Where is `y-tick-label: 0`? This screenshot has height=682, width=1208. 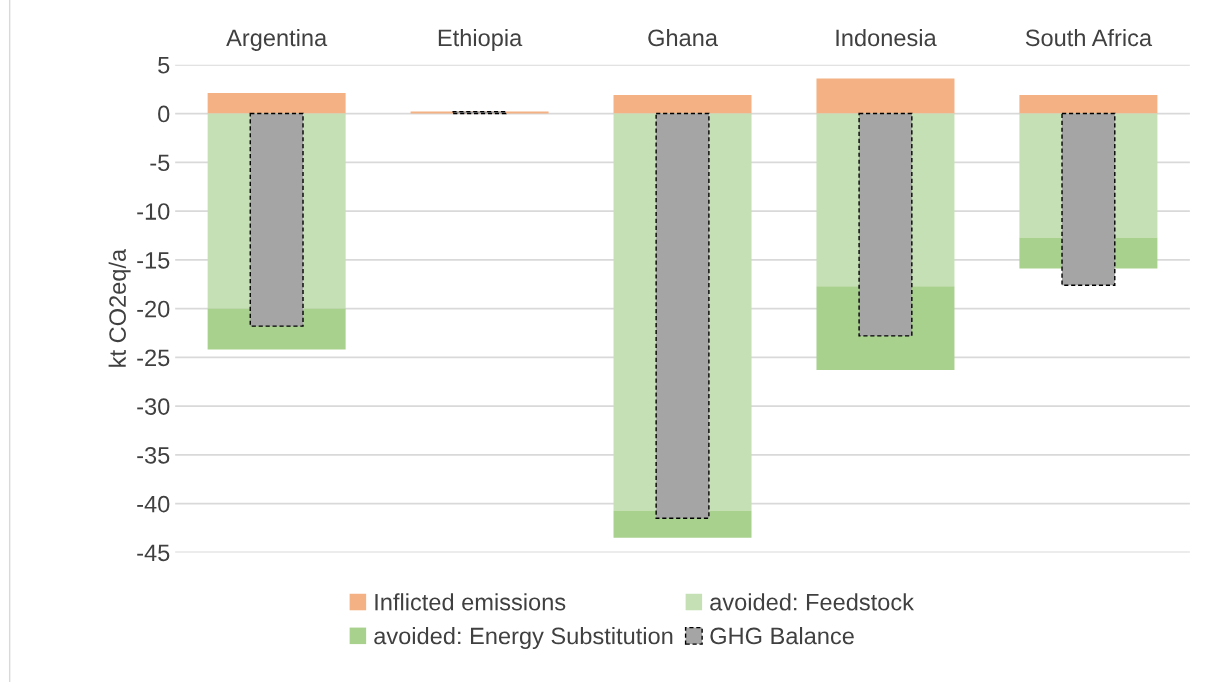 y-tick-label: 0 is located at coordinates (164, 114).